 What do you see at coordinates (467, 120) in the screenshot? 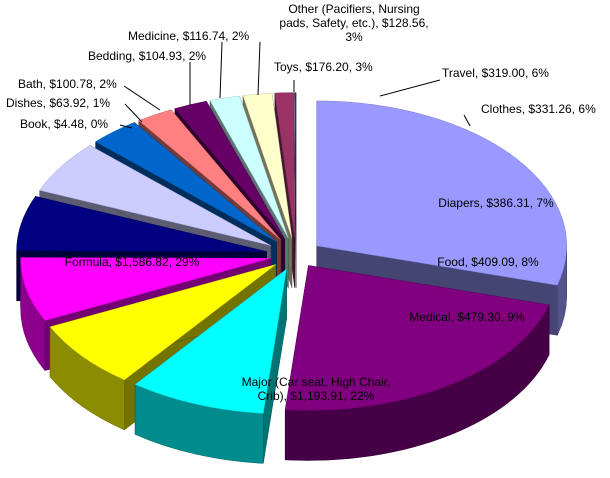
I see `leader-line-clothes` at bounding box center [467, 120].